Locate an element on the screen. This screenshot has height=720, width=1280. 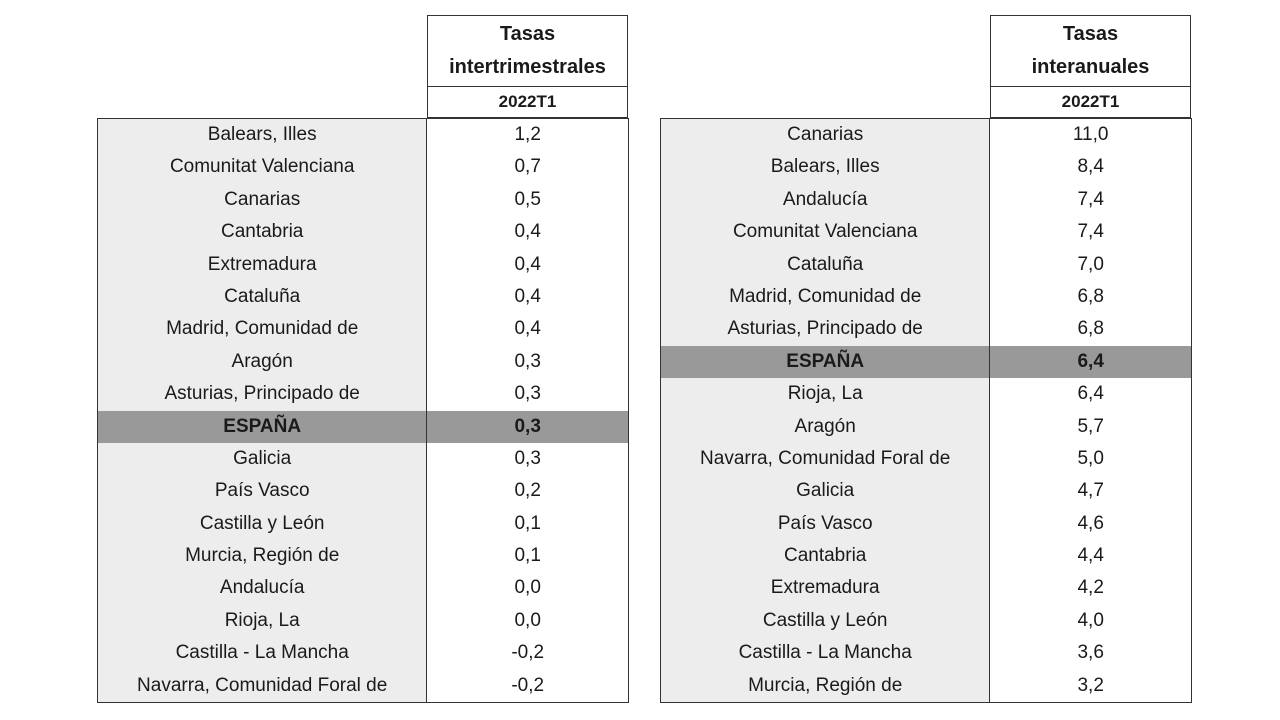
annual-title: Tasas interanuales is located at coordinates (1090, 50).